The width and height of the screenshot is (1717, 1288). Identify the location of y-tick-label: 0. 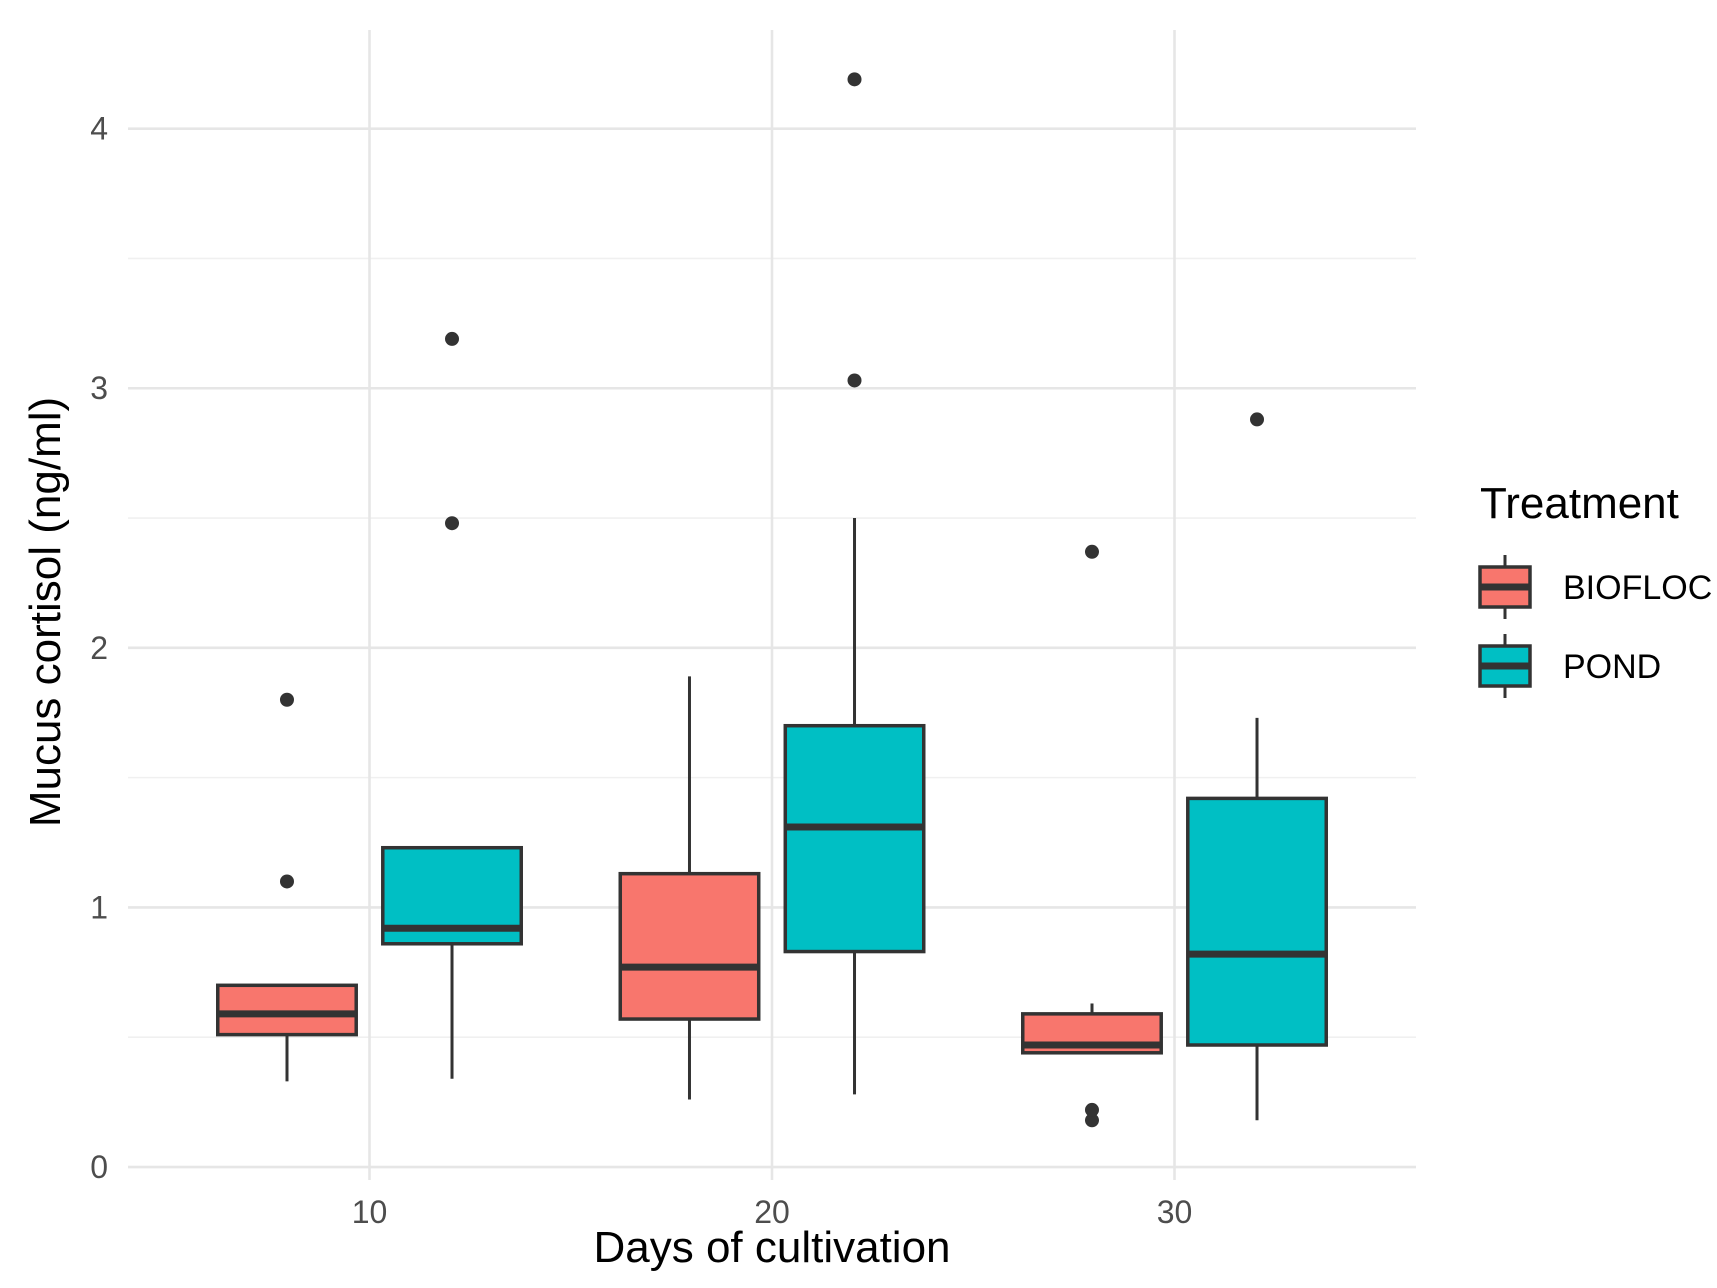
(99, 1167).